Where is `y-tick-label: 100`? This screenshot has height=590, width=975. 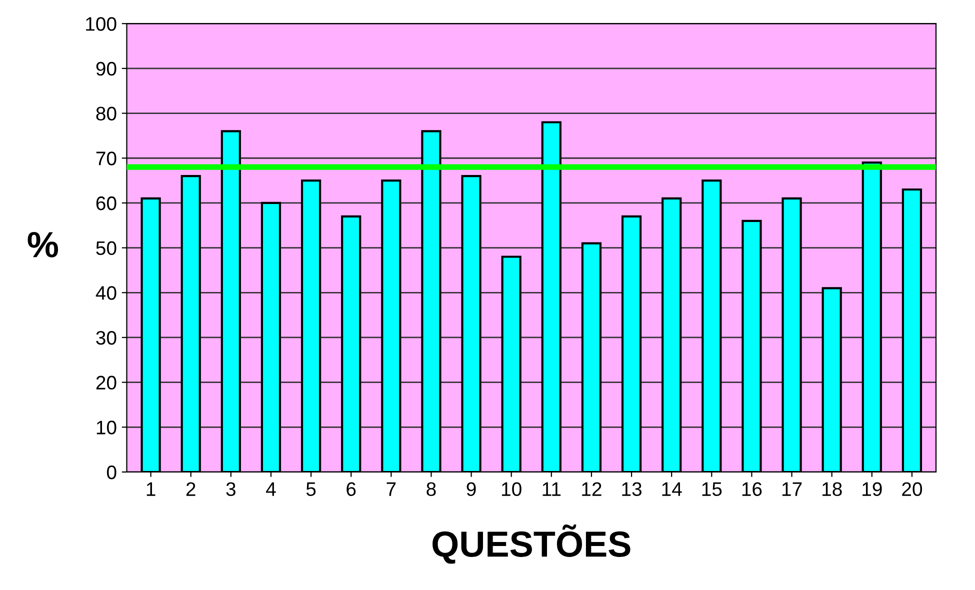
y-tick-label: 100 is located at coordinates (101, 24).